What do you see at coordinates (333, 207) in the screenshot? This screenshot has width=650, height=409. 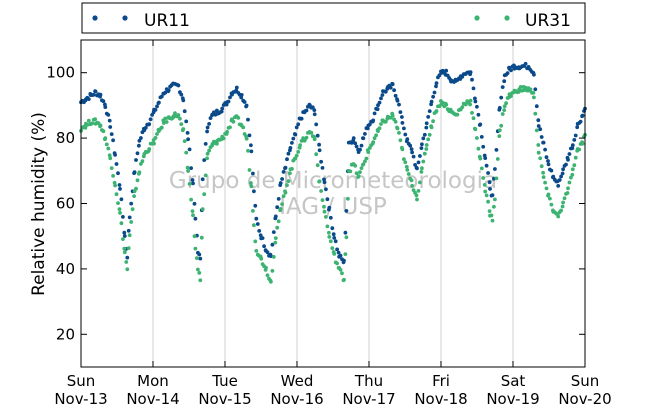 I see `watermark-line-2: IAG / USP` at bounding box center [333, 207].